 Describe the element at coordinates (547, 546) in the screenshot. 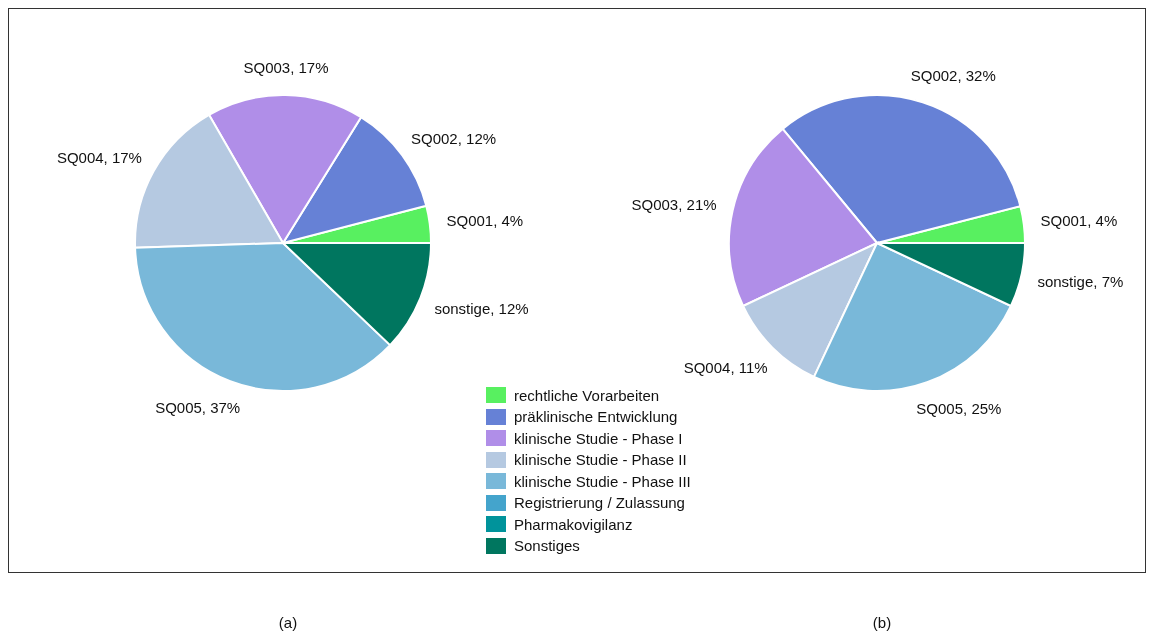

I see `legend-label: Sonstiges` at that location.